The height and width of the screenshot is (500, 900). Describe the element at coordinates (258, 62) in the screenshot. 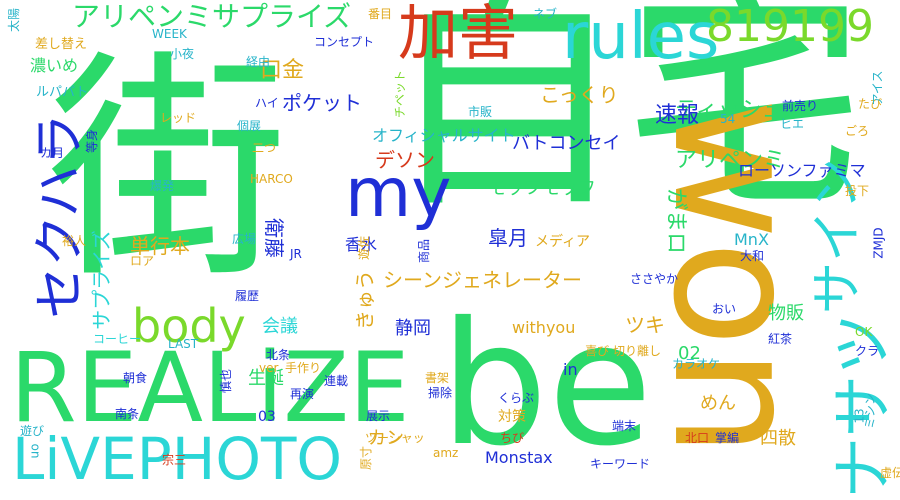

I see `cloud-word: 経由` at that location.